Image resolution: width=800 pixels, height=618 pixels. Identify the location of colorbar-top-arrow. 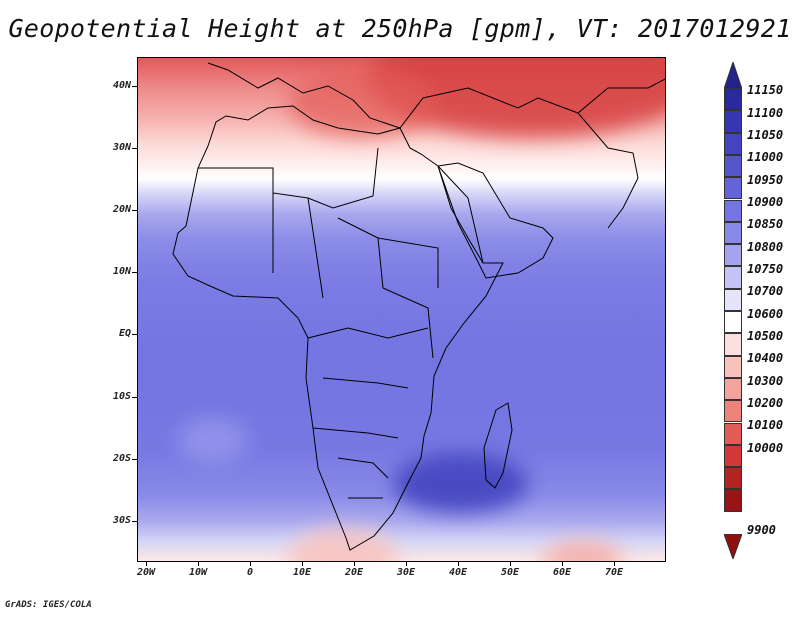
(733, 75).